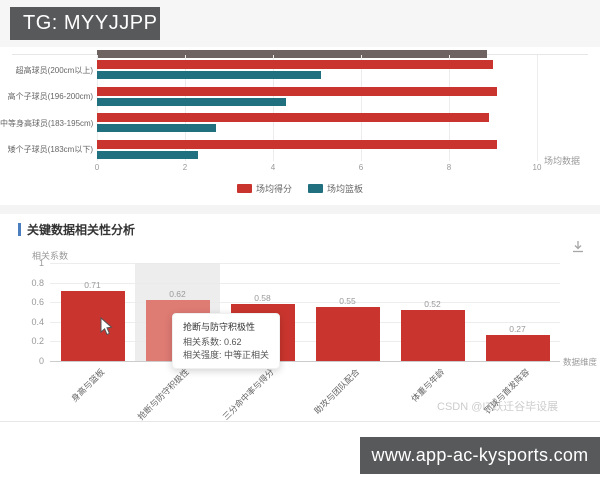 This screenshot has width=600, height=480. I want to click on cards-gap-band, so click(300, 209).